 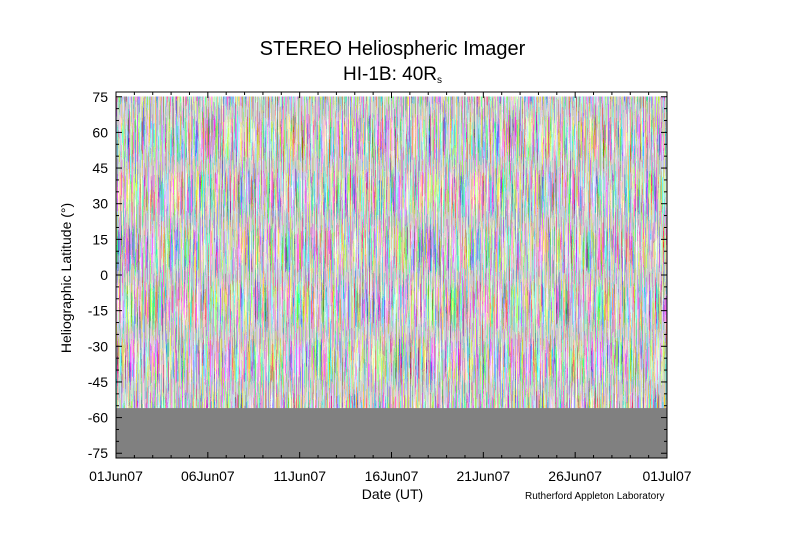 What do you see at coordinates (299, 476) in the screenshot?
I see `x-tick-label: 11Jun07` at bounding box center [299, 476].